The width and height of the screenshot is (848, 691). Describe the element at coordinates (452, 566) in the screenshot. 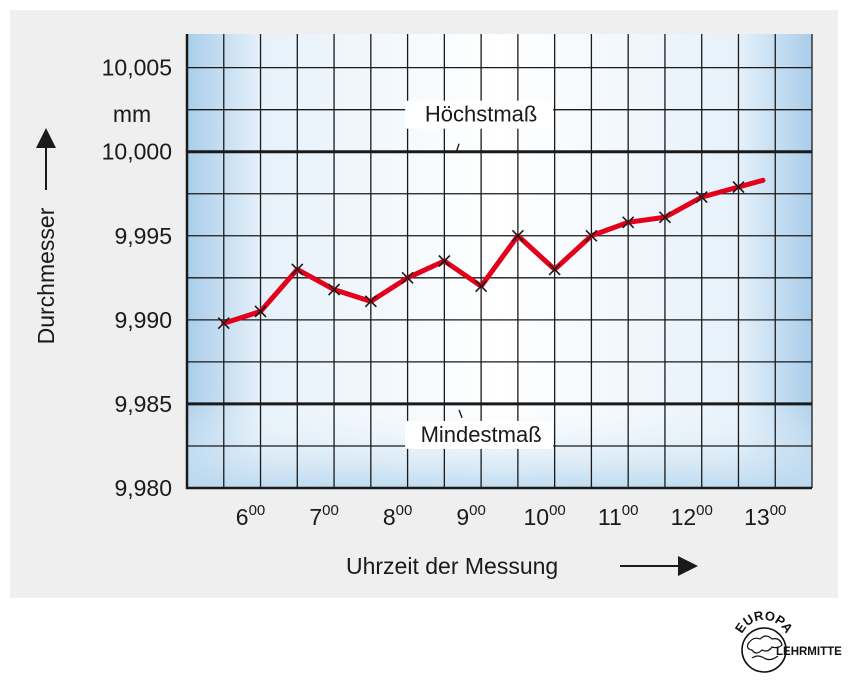

I see `x-axis-title-text: Uhrzeit der Messung` at that location.